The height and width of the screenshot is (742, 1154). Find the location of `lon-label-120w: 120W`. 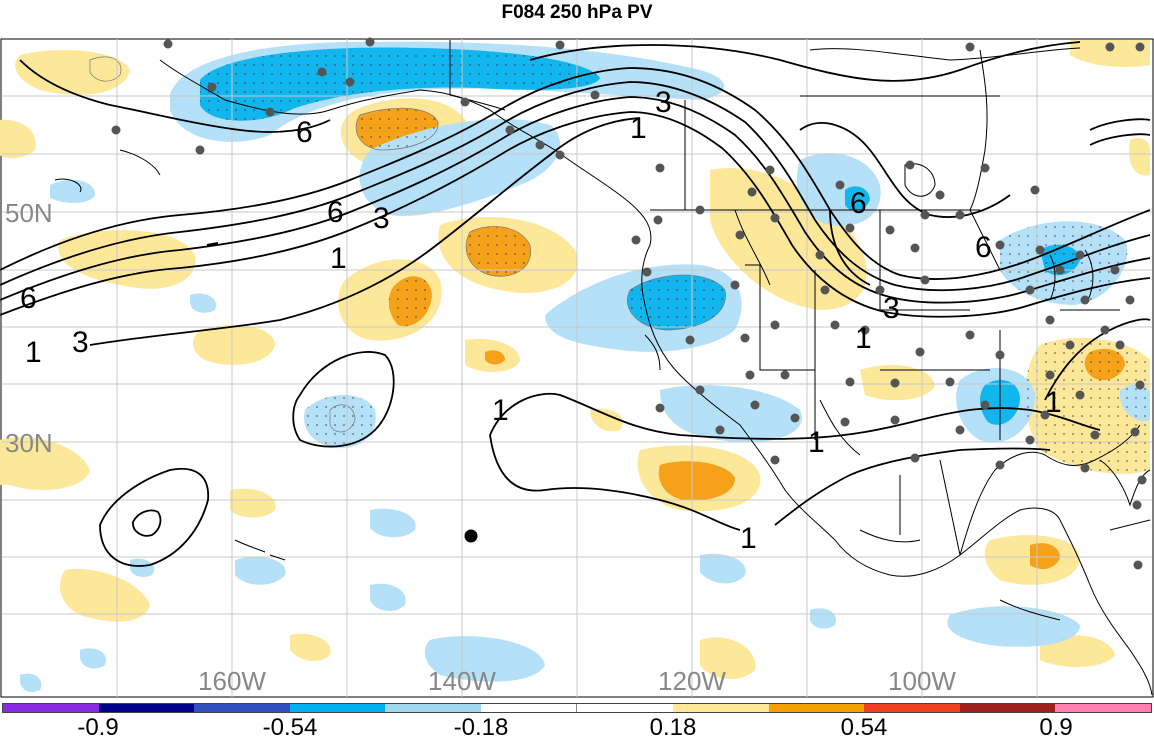

lon-label-120w: 120W is located at coordinates (692, 681).